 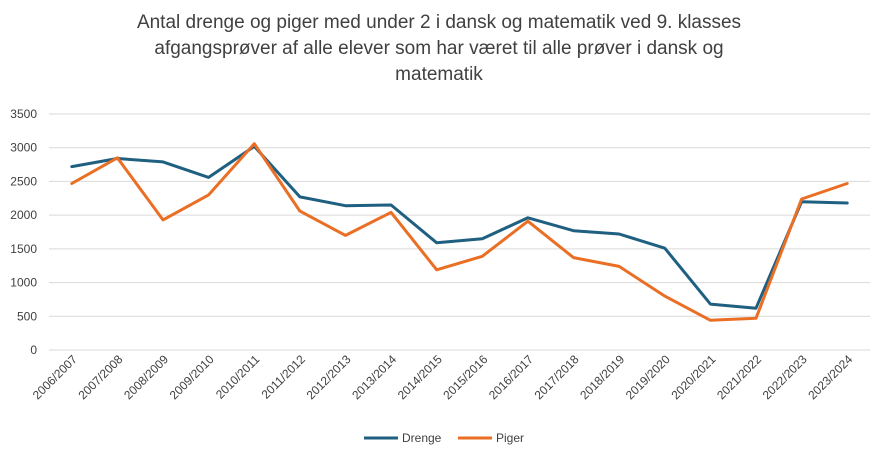 I want to click on legend-label-piger: Piger, so click(x=510, y=438).